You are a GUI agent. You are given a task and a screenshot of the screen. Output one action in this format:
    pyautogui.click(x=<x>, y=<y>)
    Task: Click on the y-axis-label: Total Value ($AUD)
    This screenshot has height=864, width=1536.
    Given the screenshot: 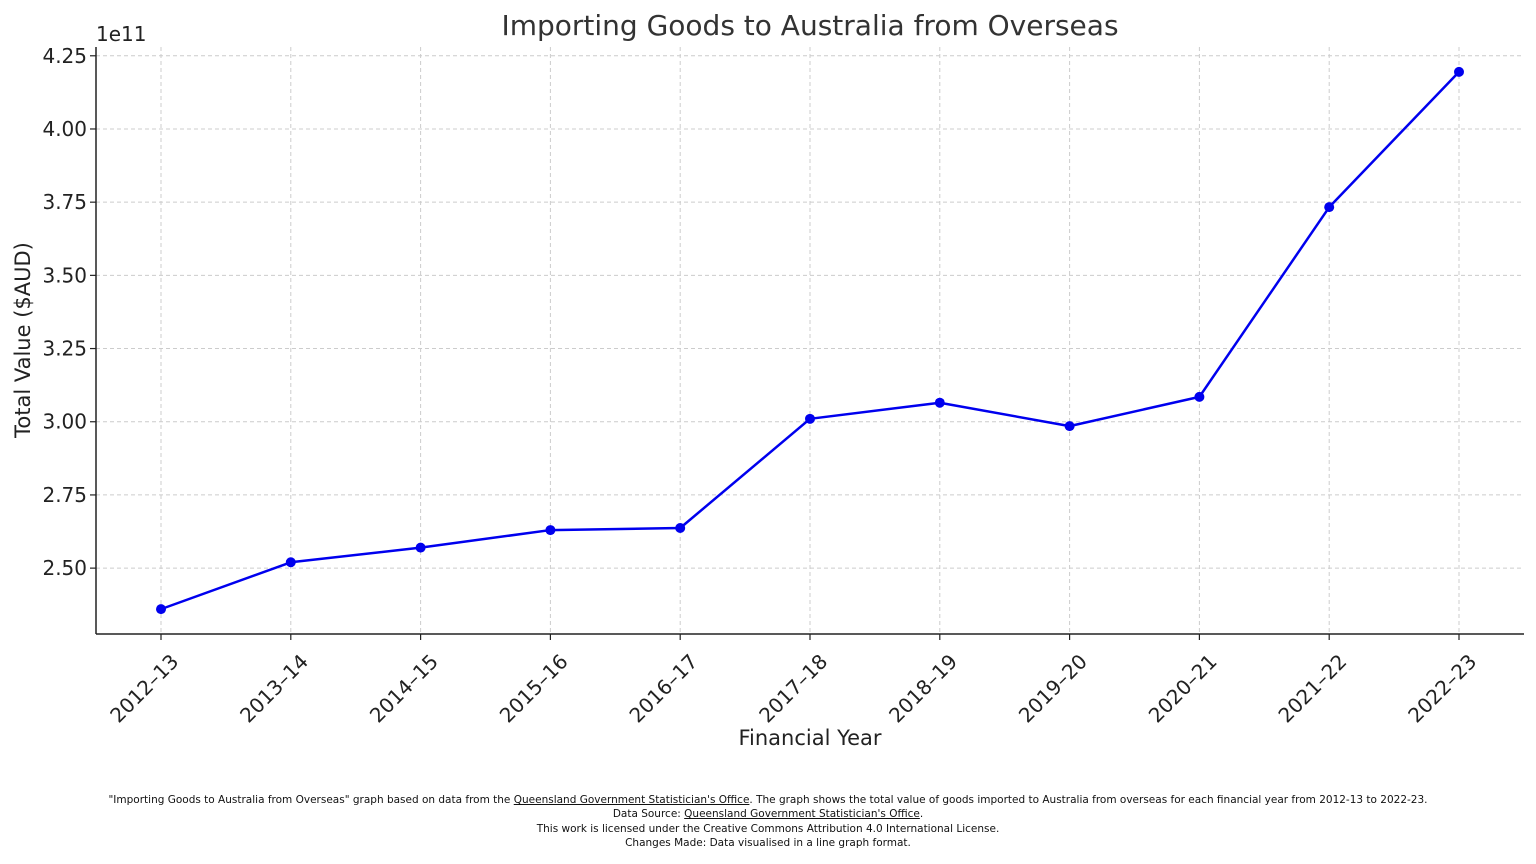 What is the action you would take?
    pyautogui.click(x=23, y=340)
    